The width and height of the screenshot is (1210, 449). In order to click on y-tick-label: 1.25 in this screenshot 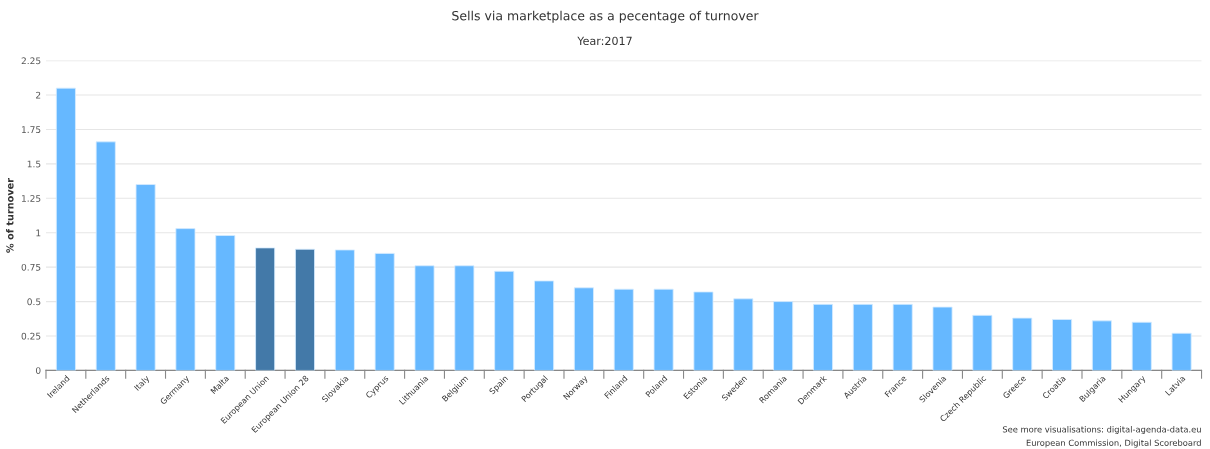, I will do `click(31, 198)`.